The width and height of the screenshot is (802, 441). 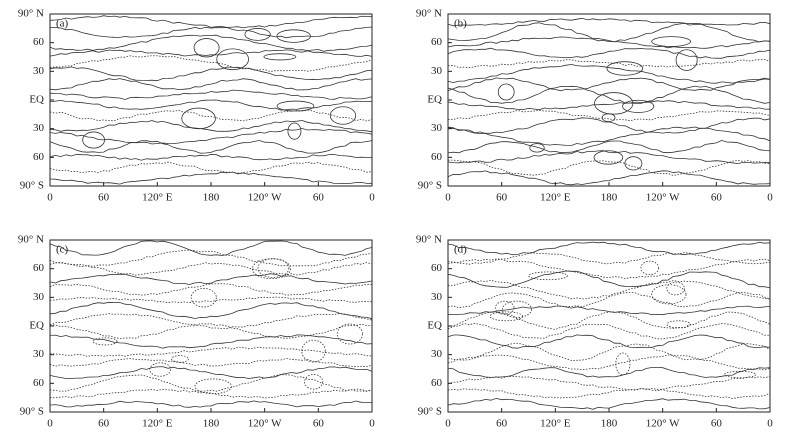 I want to click on panel-label: (d), so click(x=460, y=250).